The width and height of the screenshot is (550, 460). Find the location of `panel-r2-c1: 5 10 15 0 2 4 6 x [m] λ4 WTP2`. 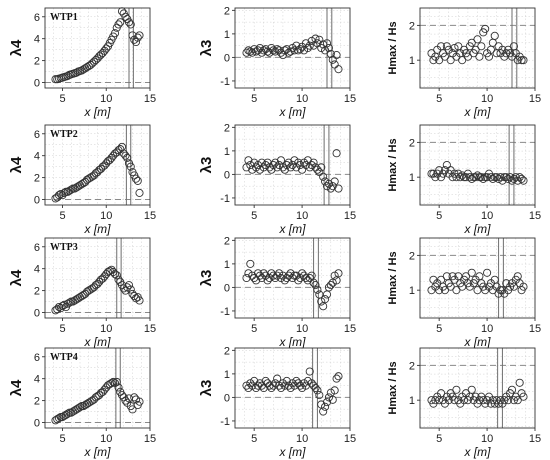

panel-r2-c1: 5 10 15 0 2 4 6 x [m] λ4 WTP2 is located at coordinates (82, 180).